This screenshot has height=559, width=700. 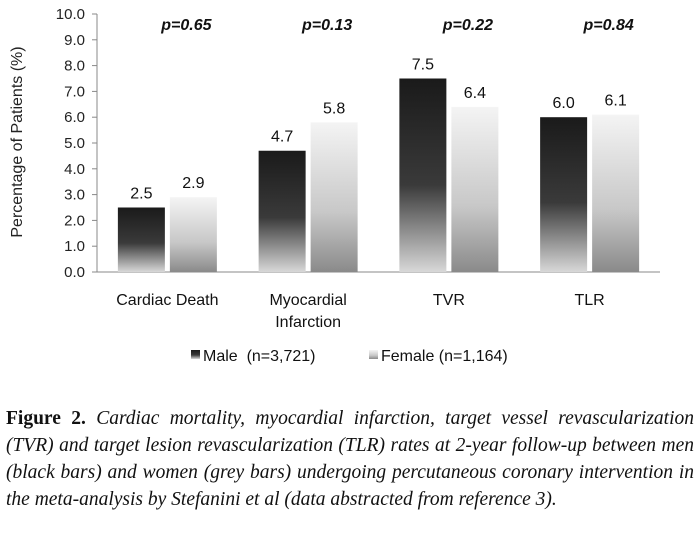 I want to click on y-tick-label: 4.0, so click(x=74, y=169).